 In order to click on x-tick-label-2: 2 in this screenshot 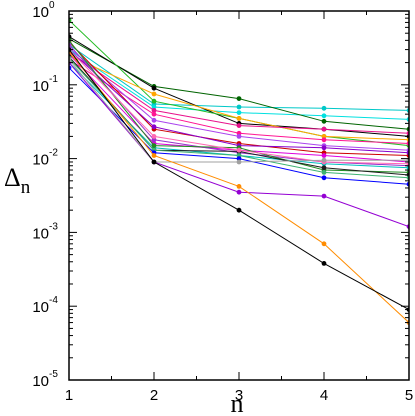, I will do `click(154, 395)`.